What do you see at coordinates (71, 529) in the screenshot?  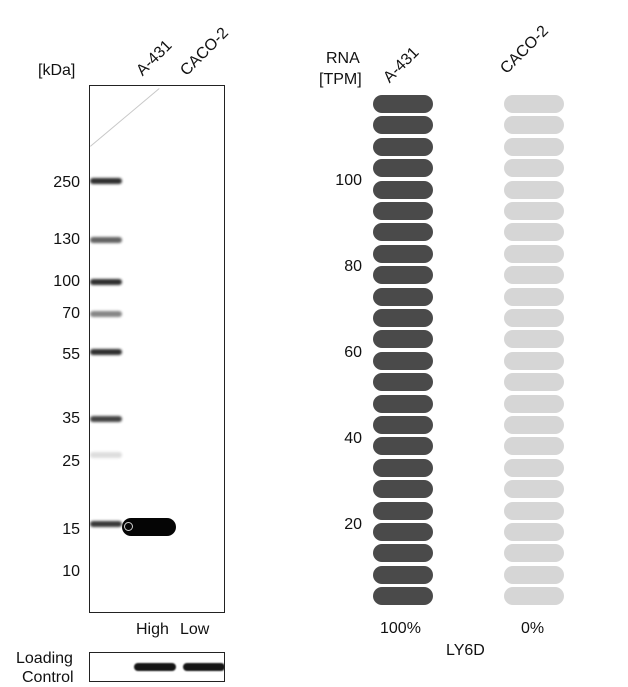 I see `marker-label-15: 15` at bounding box center [71, 529].